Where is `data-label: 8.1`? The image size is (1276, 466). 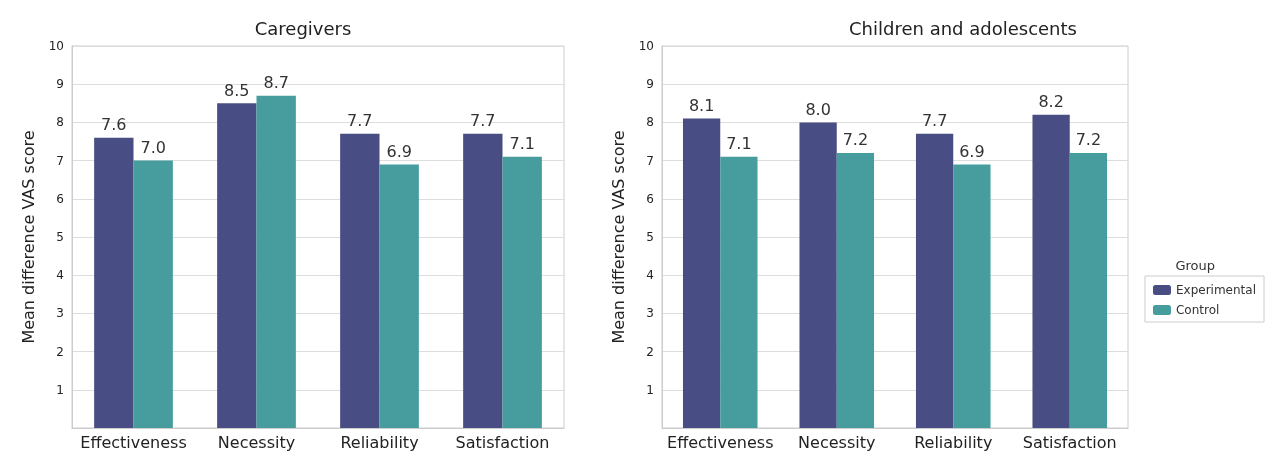 data-label: 8.1 is located at coordinates (701, 106).